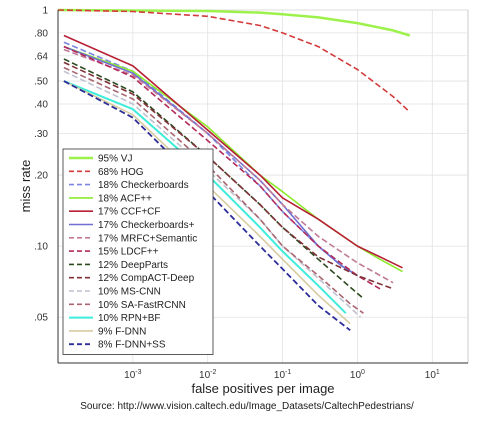 The width and height of the screenshot is (494, 423). Describe the element at coordinates (146, 278) in the screenshot. I see `legend-label: 12% CompACT-Deep` at that location.